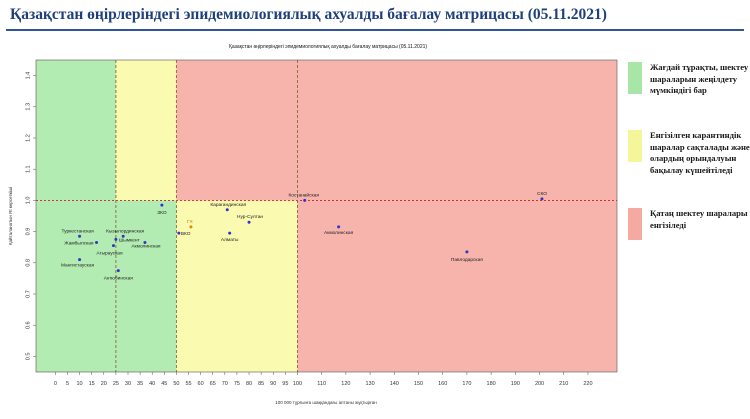  What do you see at coordinates (186, 234) in the screenshot?
I see `data-point-label: ВКО` at bounding box center [186, 234].